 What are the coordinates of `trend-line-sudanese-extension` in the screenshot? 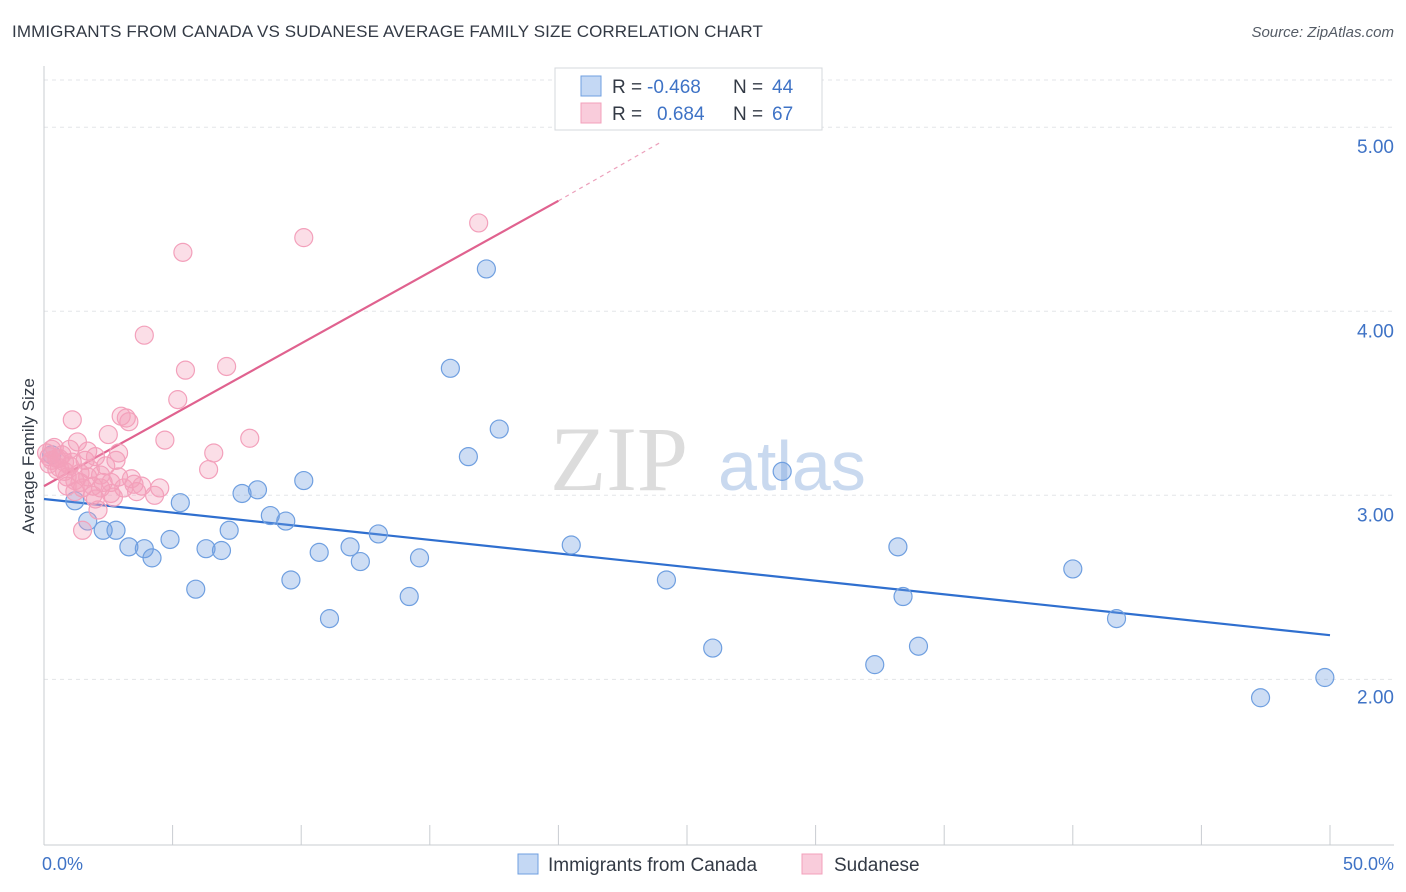 It's located at (610, 171).